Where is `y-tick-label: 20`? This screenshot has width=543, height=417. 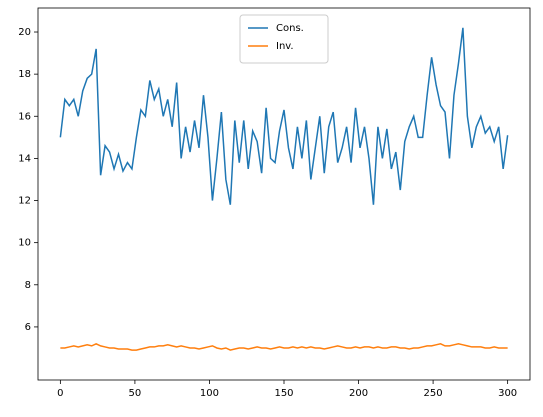 y-tick-label: 20 is located at coordinates (24, 32).